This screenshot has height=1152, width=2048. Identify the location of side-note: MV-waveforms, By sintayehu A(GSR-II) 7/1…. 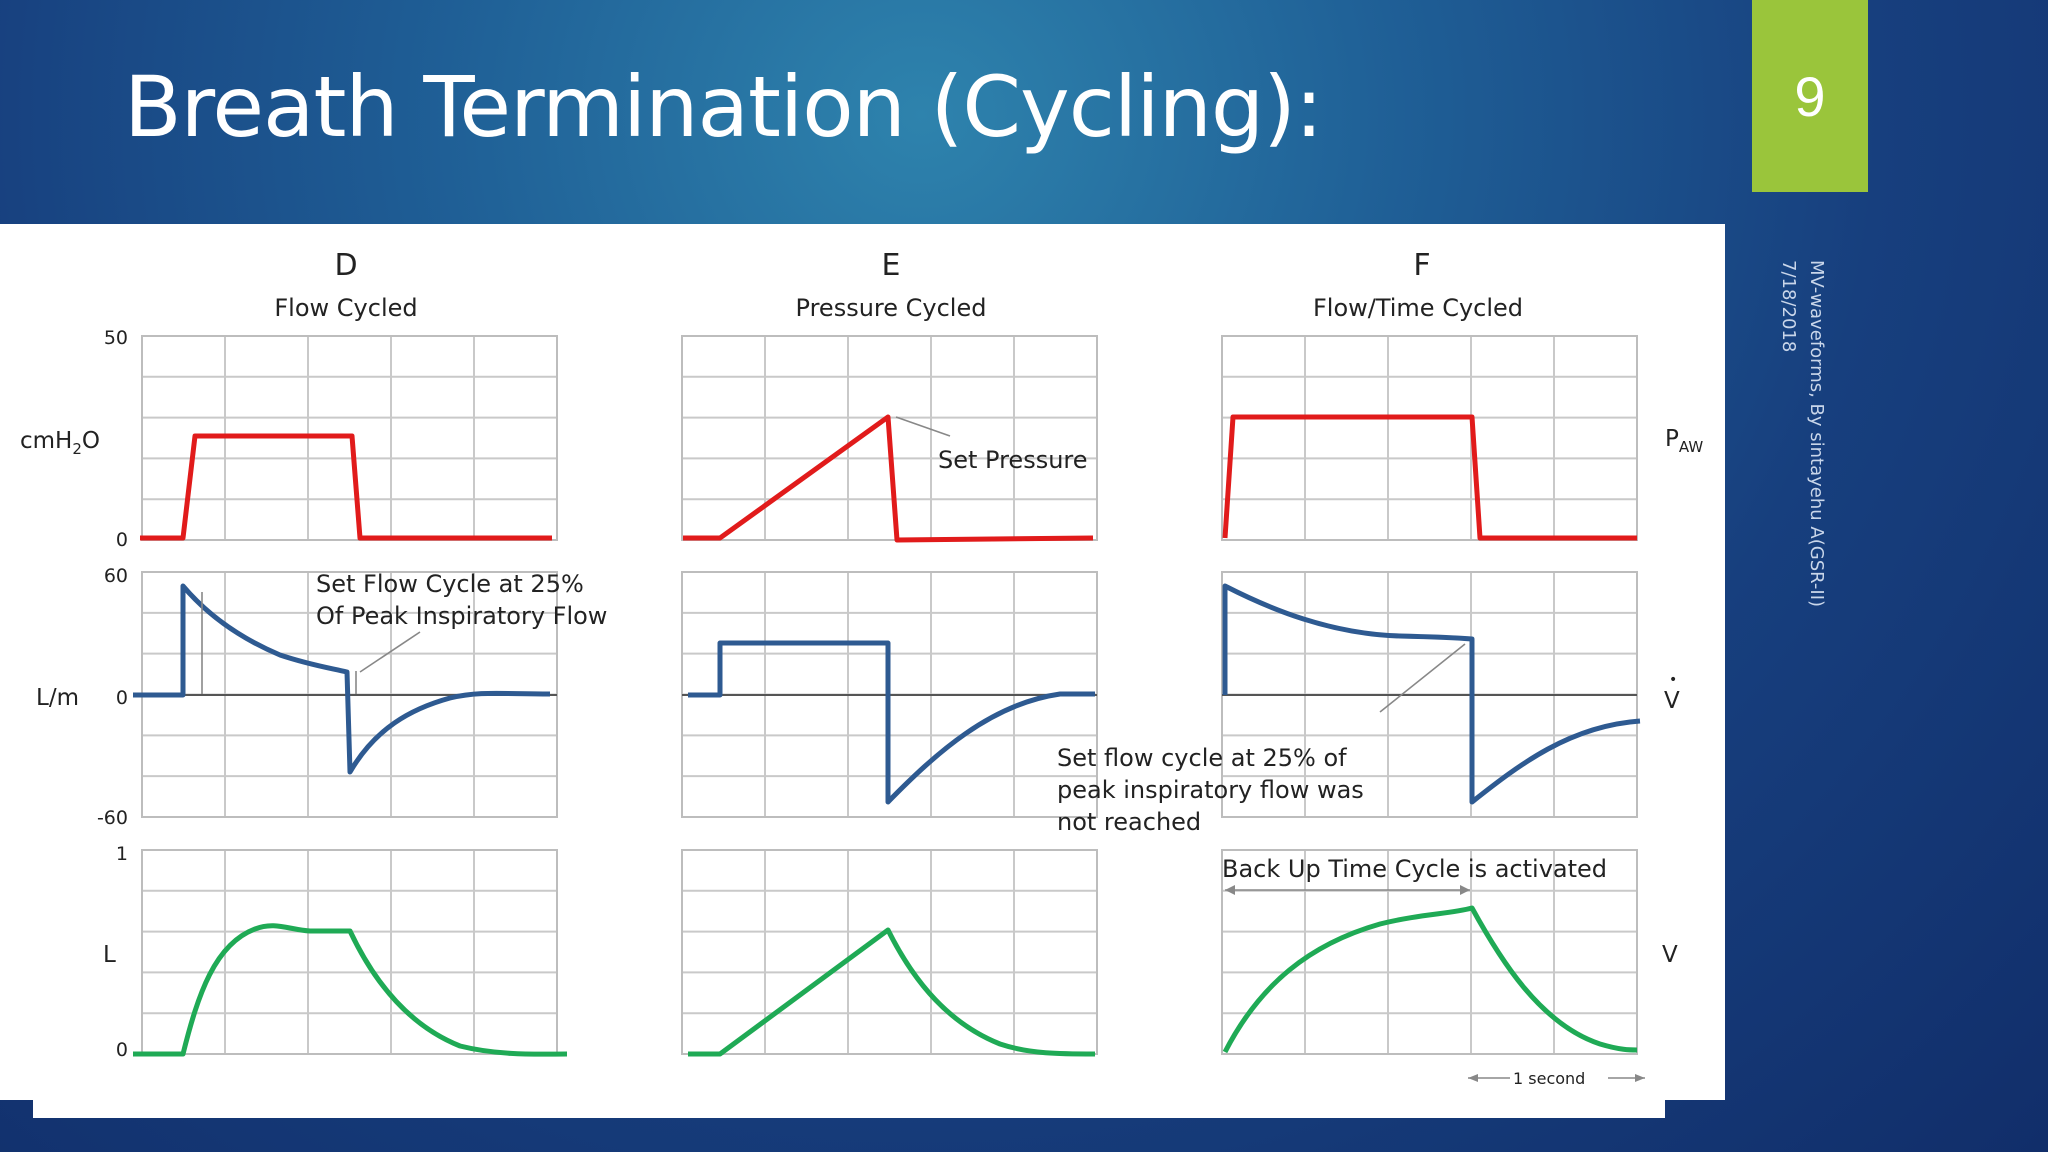
(1802, 433).